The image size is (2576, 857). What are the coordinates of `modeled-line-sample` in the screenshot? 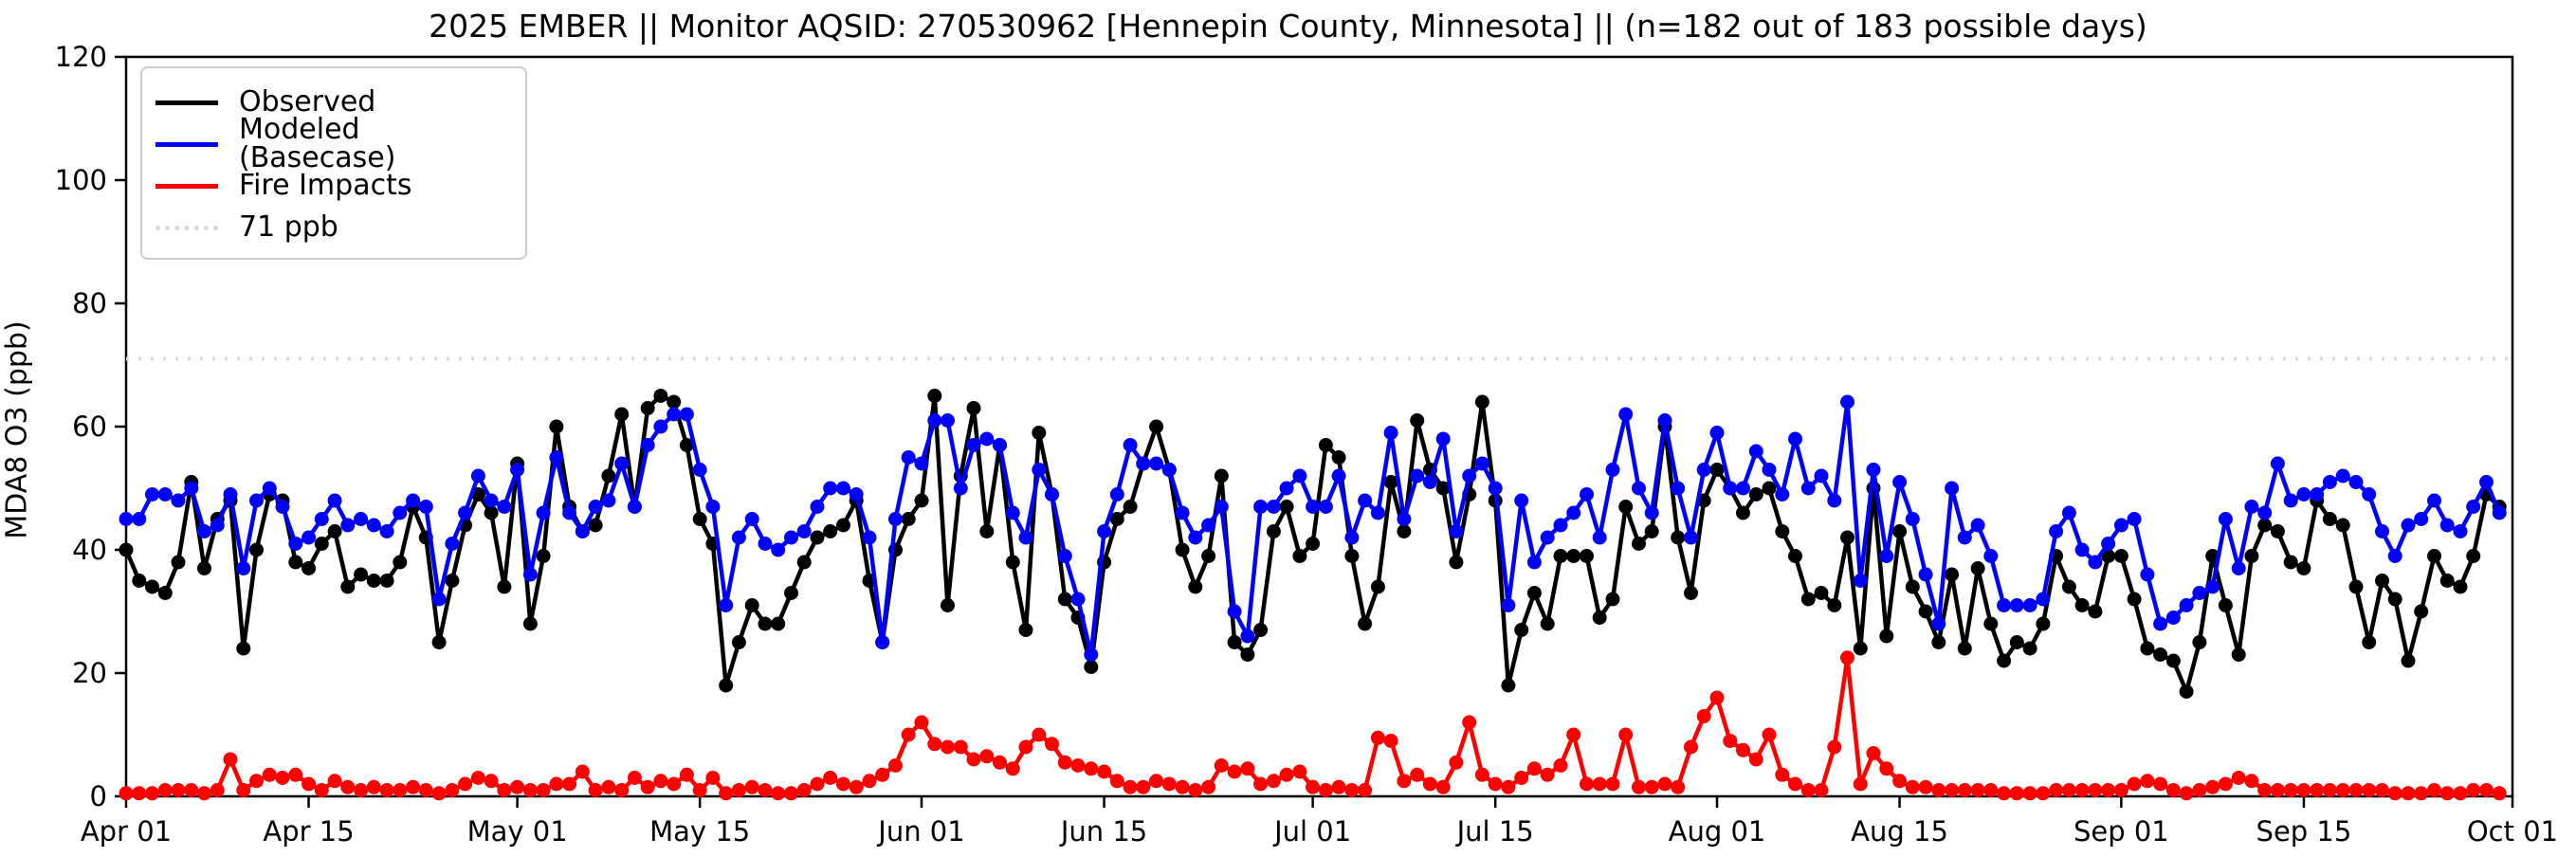 It's located at (186, 144).